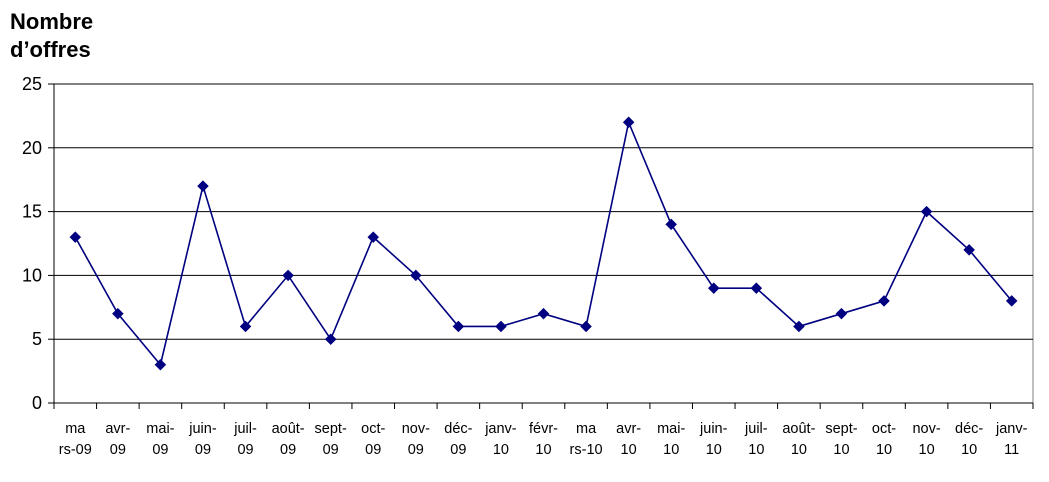  Describe the element at coordinates (32, 148) in the screenshot. I see `y-tick-label: 20` at that location.